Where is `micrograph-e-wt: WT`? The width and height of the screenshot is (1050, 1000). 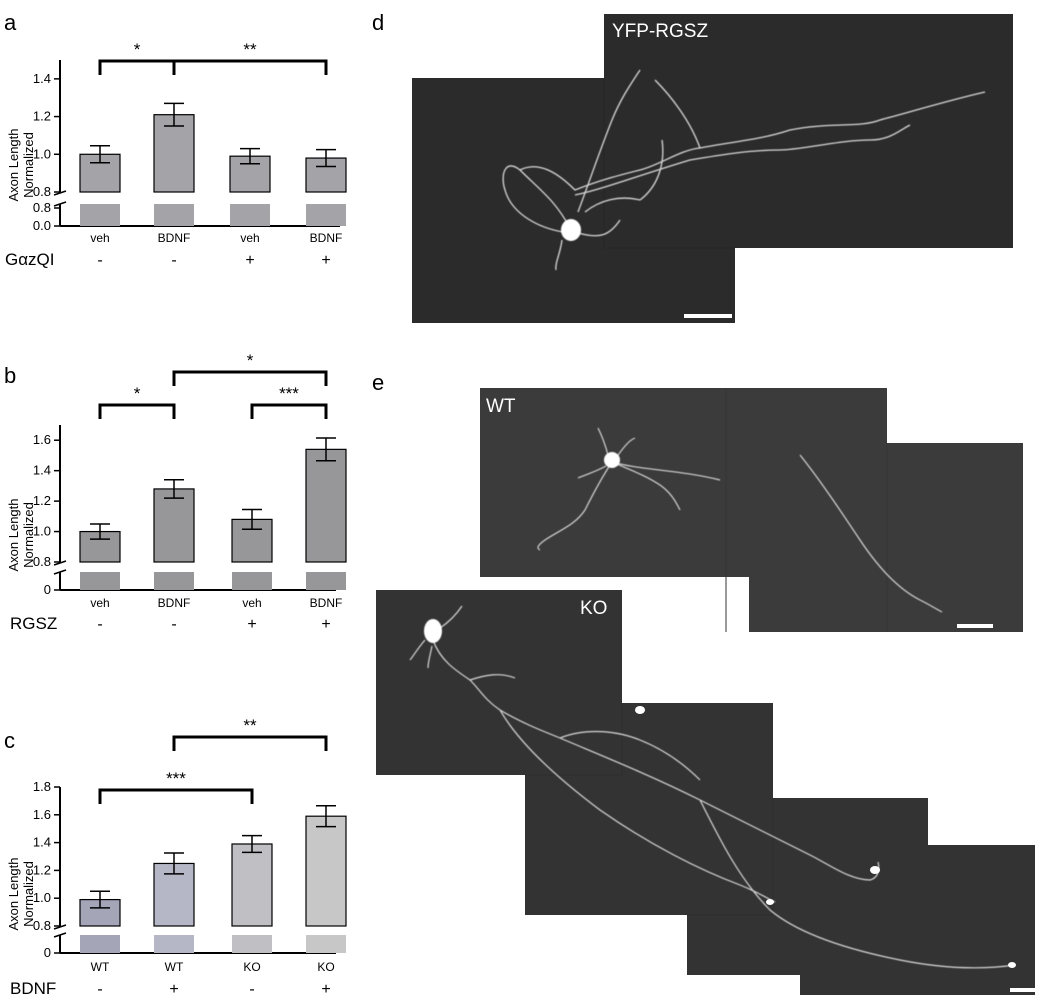 micrograph-e-wt: WT is located at coordinates (751, 510).